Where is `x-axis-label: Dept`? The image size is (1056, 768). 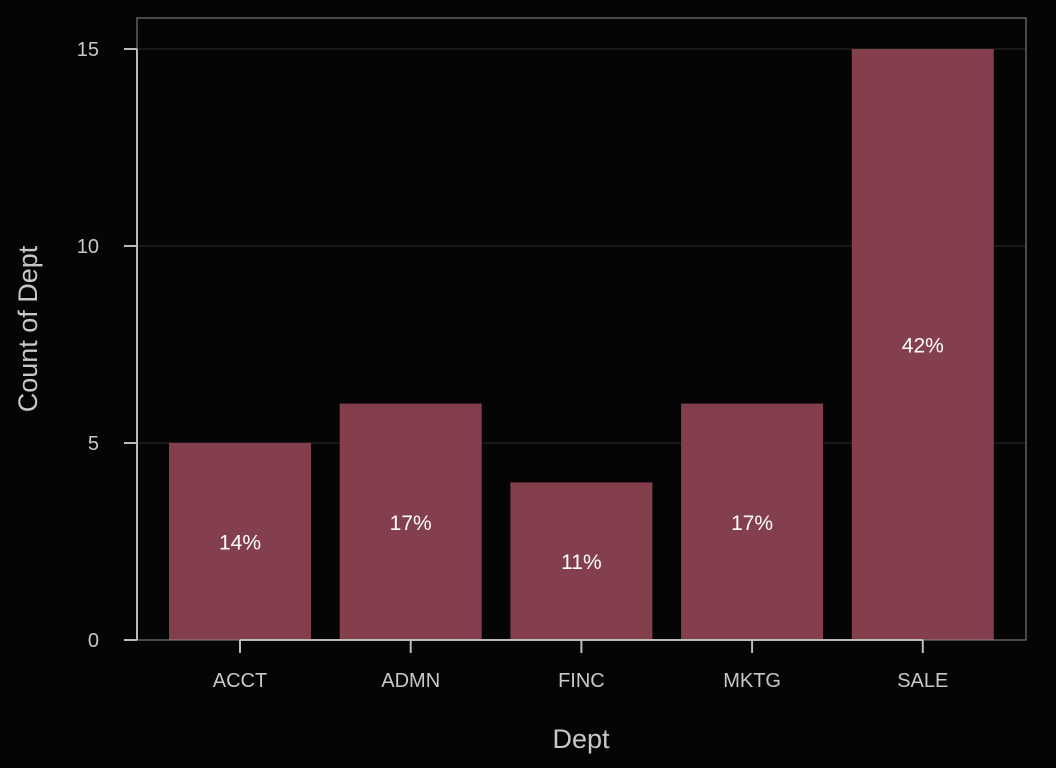 x-axis-label: Dept is located at coordinates (581, 739).